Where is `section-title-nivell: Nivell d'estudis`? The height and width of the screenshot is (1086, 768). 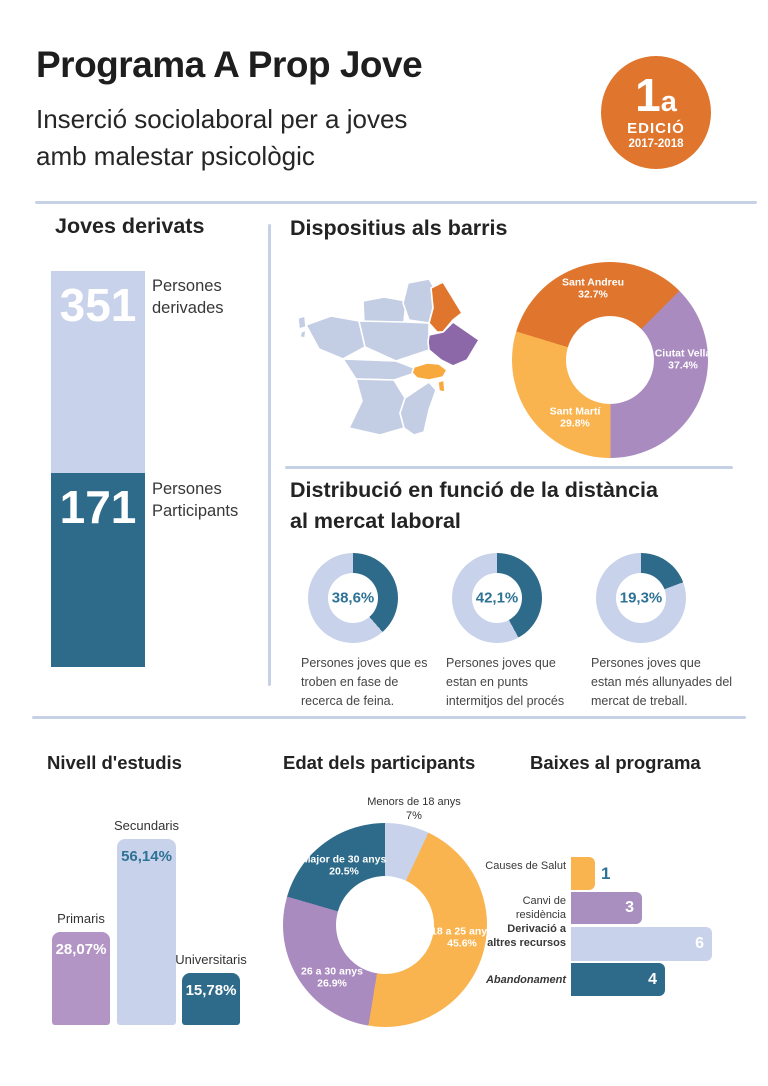
section-title-nivell: Nivell d'estudis is located at coordinates (114, 762).